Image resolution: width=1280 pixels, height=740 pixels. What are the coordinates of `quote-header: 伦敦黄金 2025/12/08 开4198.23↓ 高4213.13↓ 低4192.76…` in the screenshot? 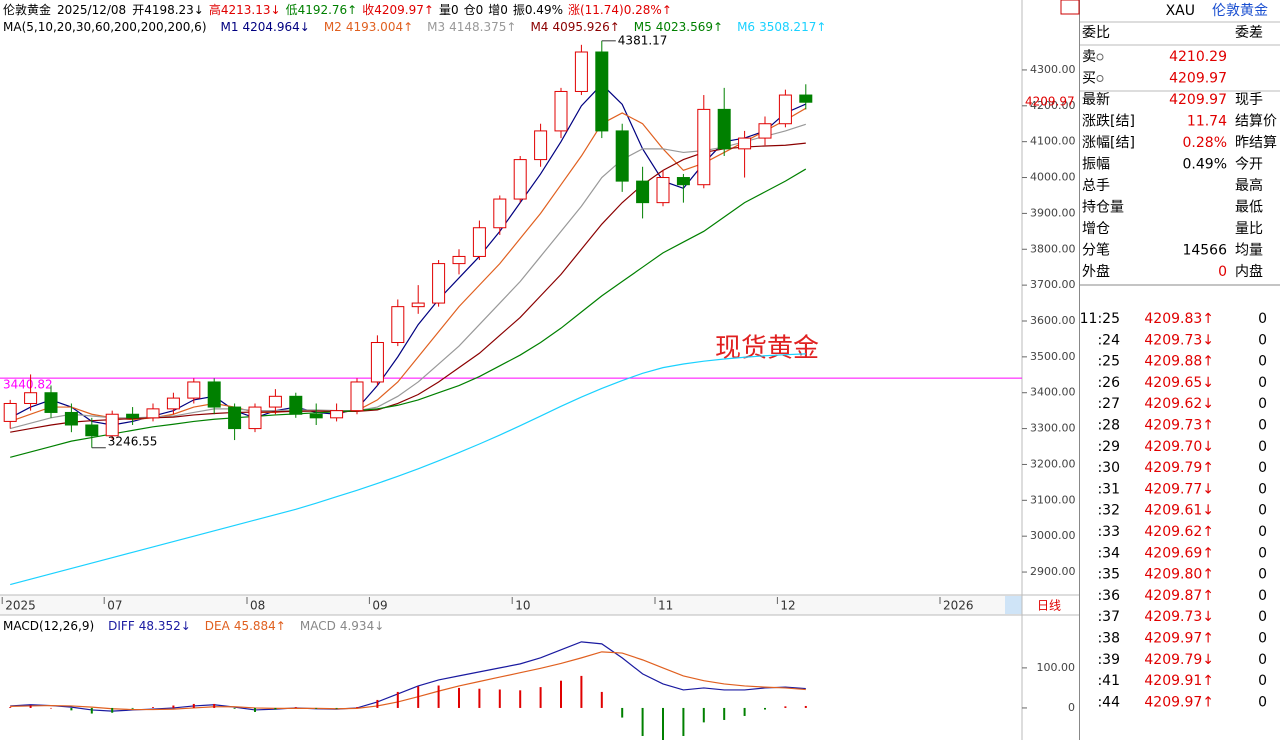 It's located at (337, 9).